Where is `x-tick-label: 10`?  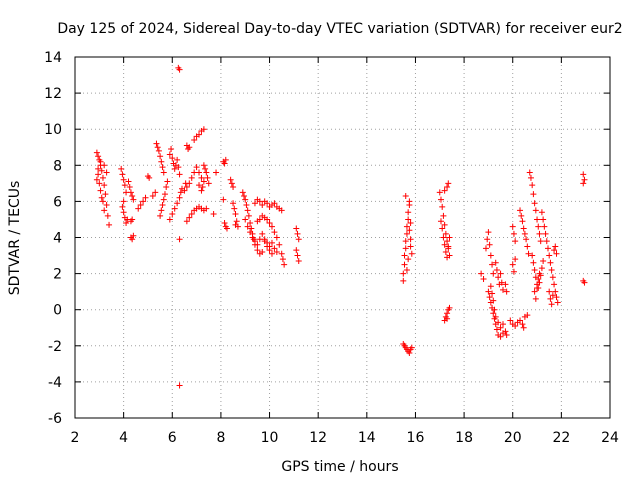
x-tick-label: 10 is located at coordinates (270, 438).